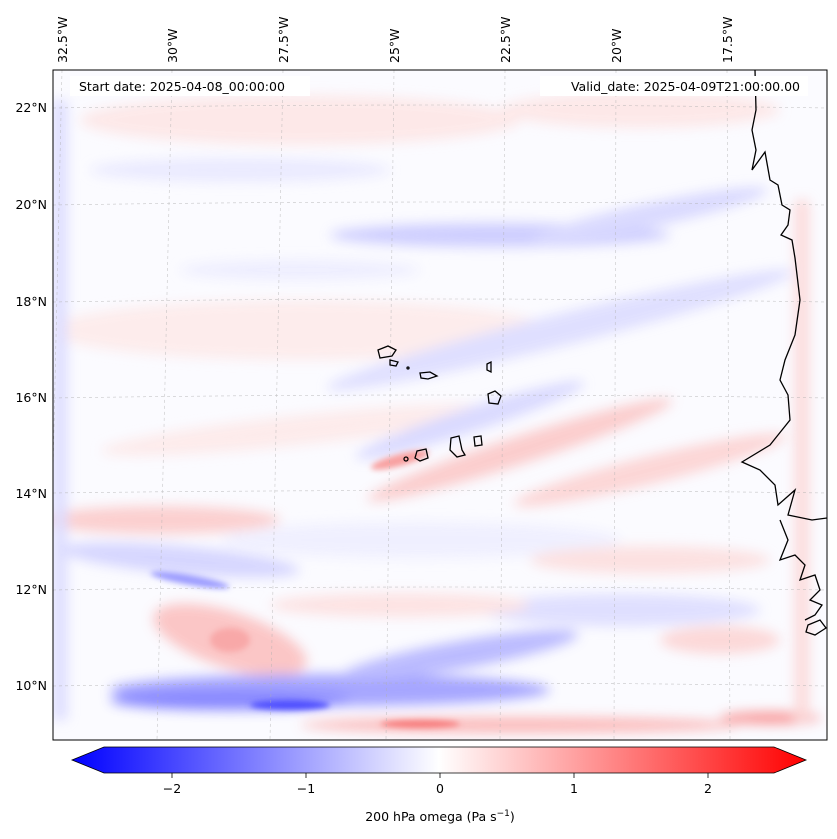  I want to click on lon-label: 27.5°W, so click(283, 40).